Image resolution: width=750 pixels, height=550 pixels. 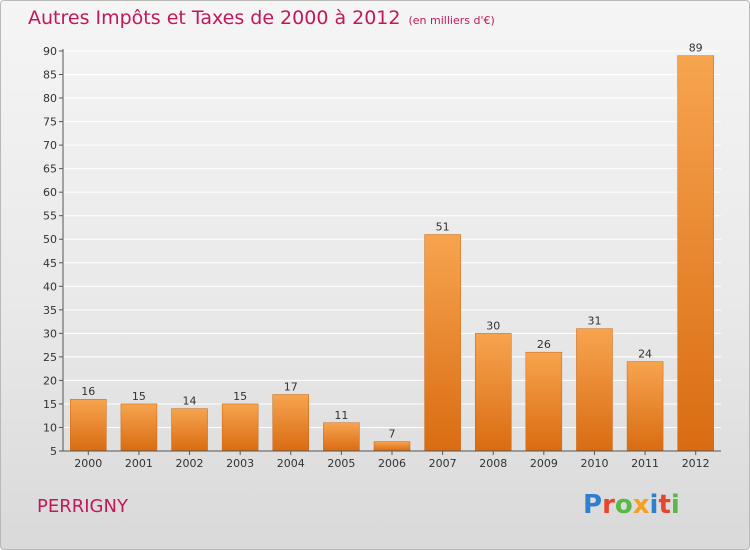 What do you see at coordinates (291, 463) in the screenshot?
I see `x-tick-label: 2004` at bounding box center [291, 463].